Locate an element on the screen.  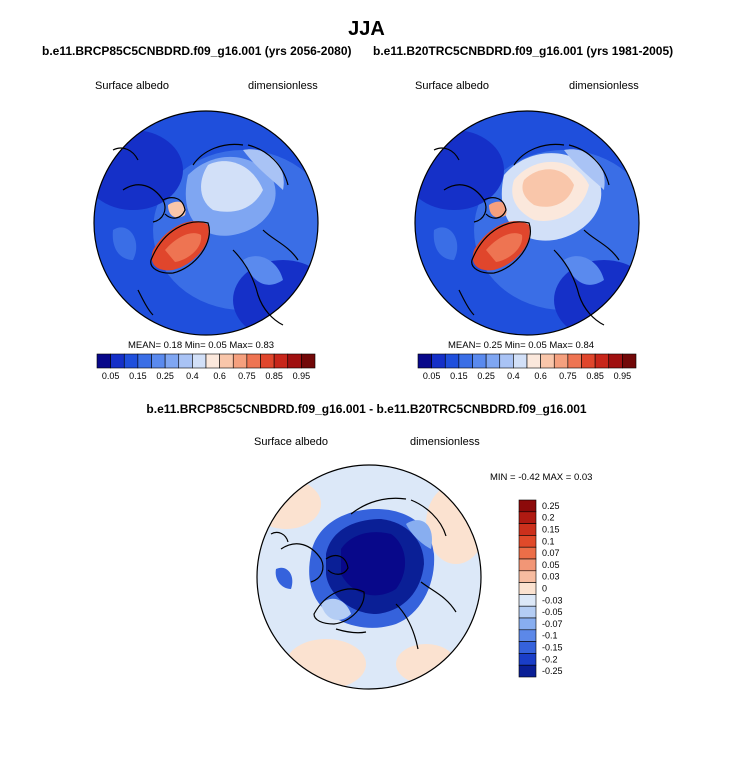
panel2-colorbar-tick-label: 0.05 is located at coordinates (432, 376).